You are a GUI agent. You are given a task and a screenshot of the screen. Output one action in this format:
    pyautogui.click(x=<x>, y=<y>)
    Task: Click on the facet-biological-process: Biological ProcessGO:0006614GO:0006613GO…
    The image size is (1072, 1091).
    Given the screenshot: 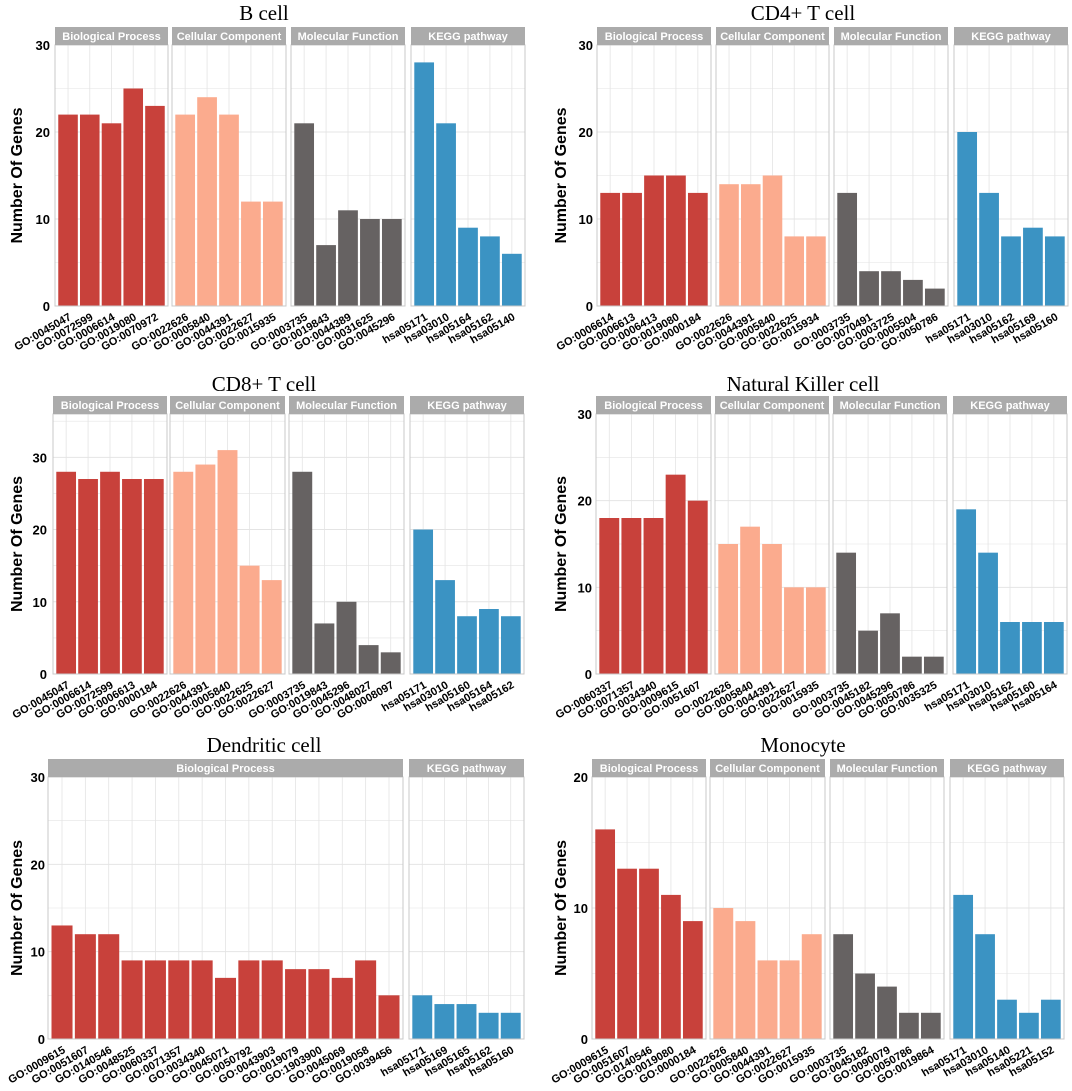 What is the action you would take?
    pyautogui.click(x=633, y=190)
    